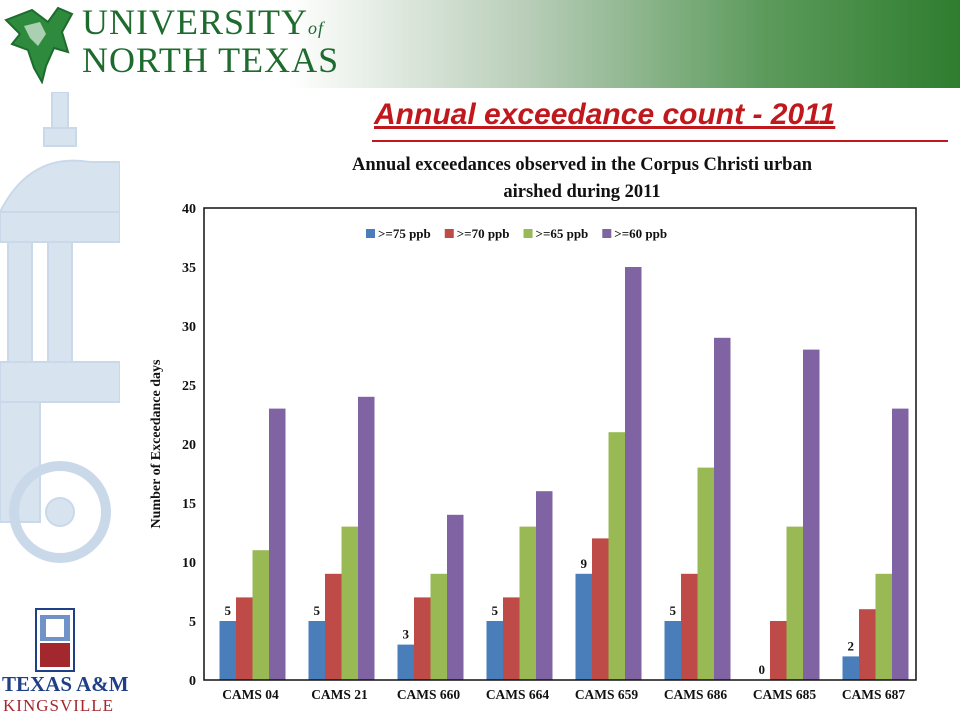 The width and height of the screenshot is (960, 720). I want to click on x-category-label: CAMS 686, so click(696, 694).